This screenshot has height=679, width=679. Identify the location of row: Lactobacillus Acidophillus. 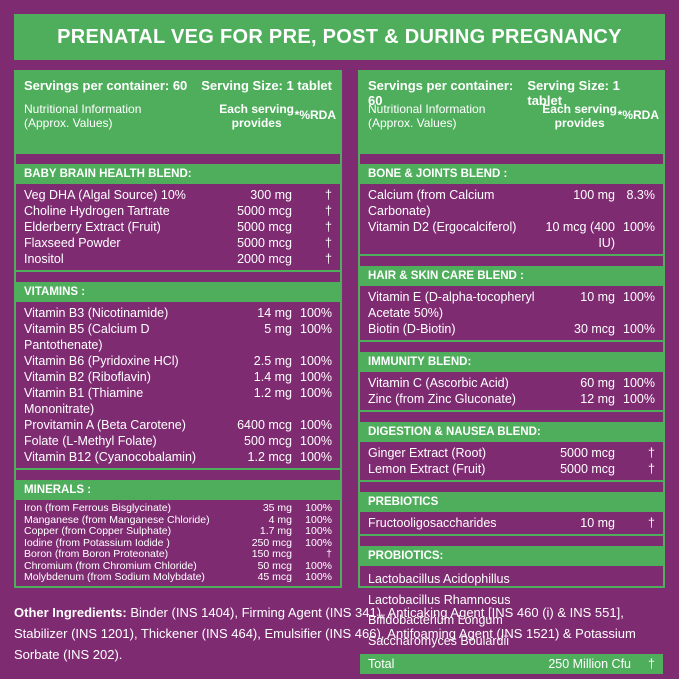
(511, 579).